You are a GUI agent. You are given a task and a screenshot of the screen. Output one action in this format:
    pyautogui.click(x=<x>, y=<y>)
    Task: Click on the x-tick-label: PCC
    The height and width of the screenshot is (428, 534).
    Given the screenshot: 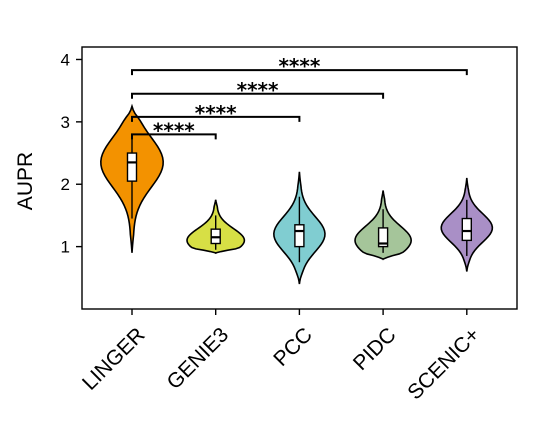 What is the action you would take?
    pyautogui.click(x=293, y=347)
    